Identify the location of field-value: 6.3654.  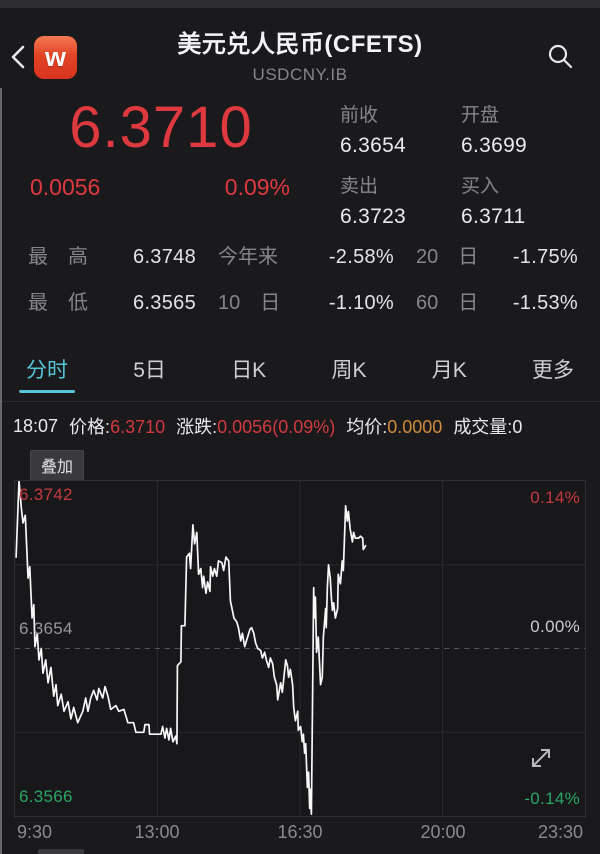
(373, 145).